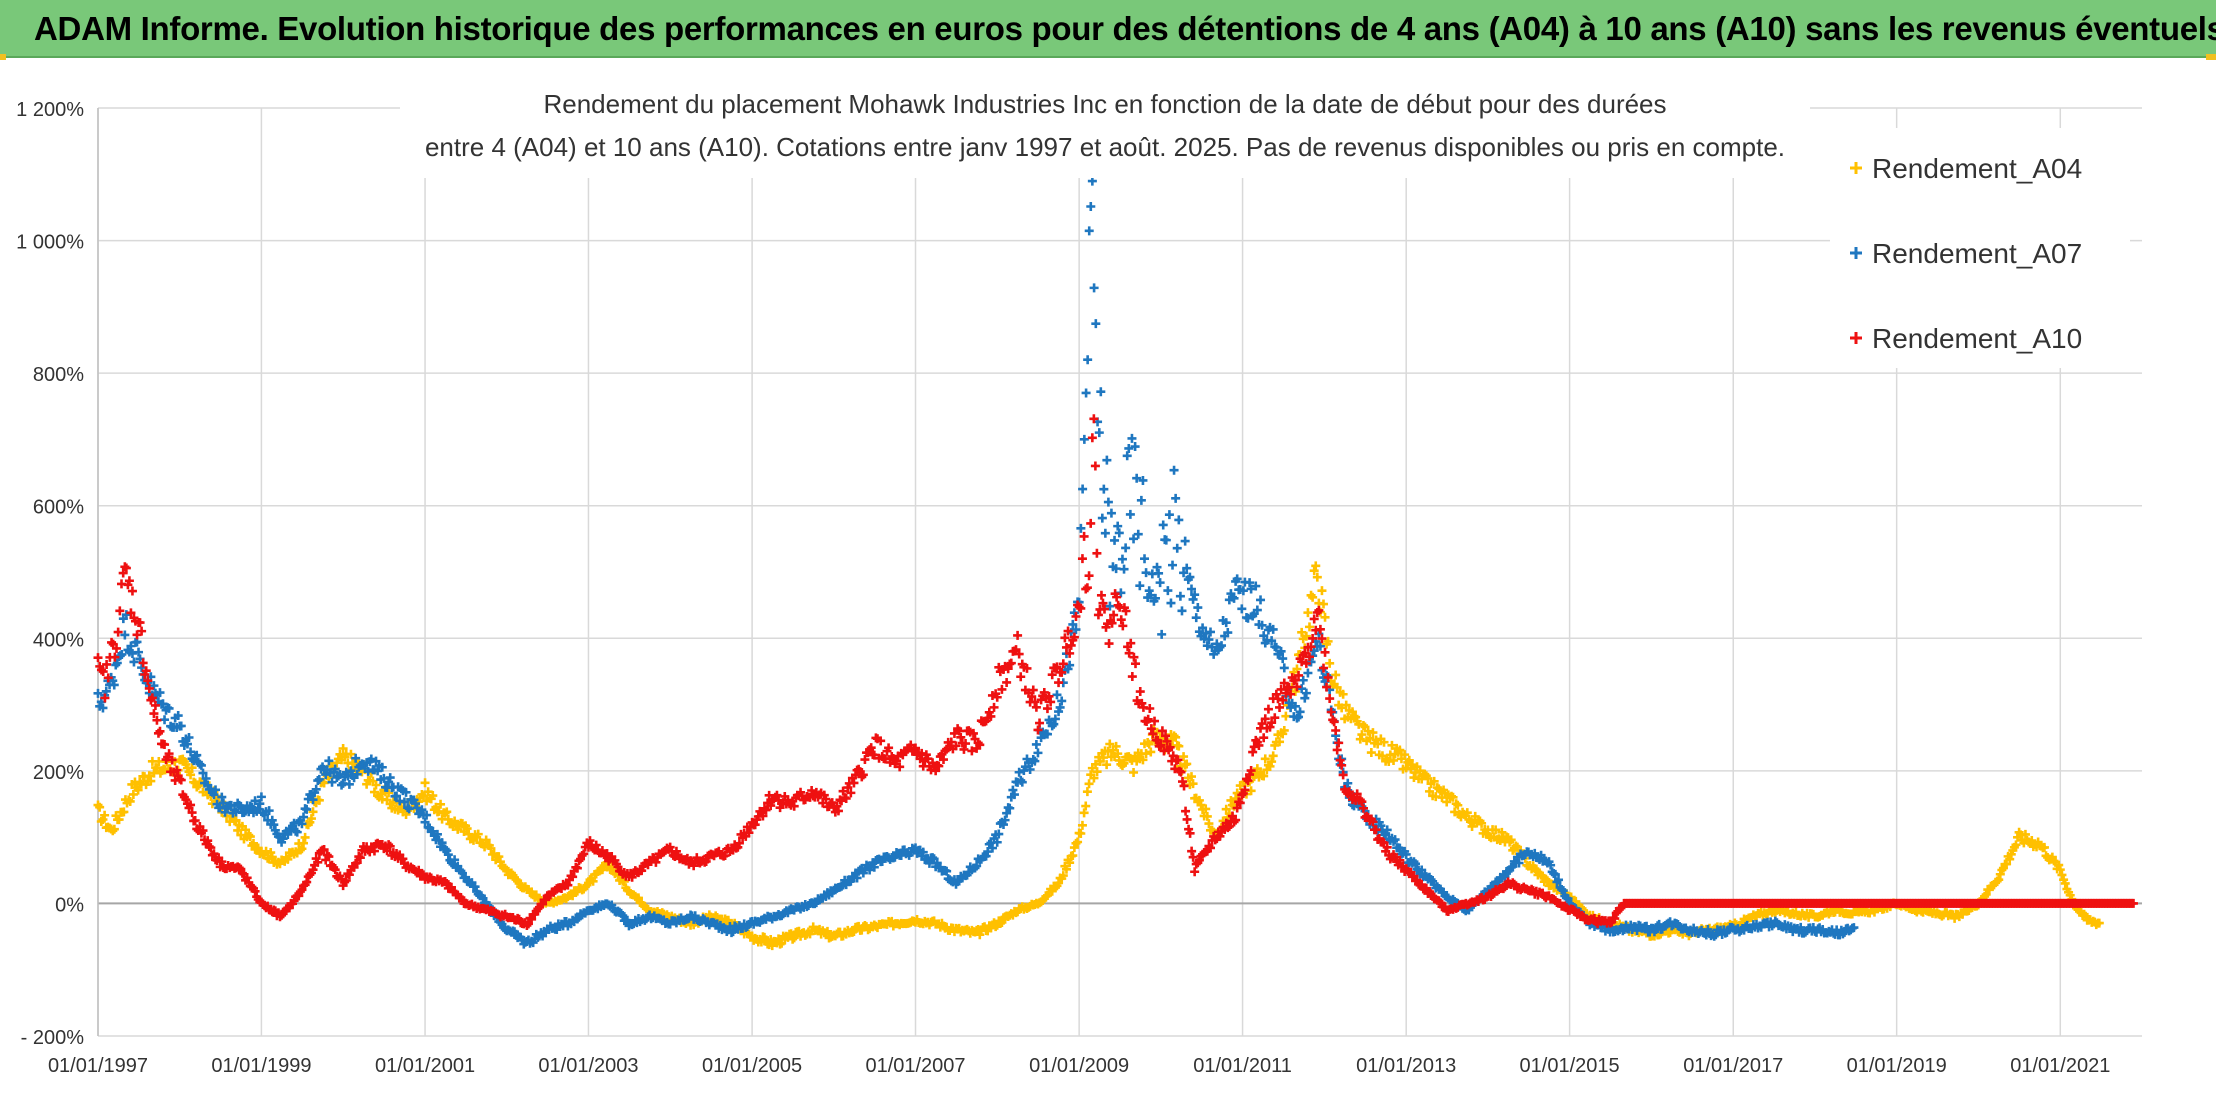 This screenshot has width=2216, height=1102. Describe the element at coordinates (58, 375) in the screenshot. I see `y-tick-label: 800%` at that location.